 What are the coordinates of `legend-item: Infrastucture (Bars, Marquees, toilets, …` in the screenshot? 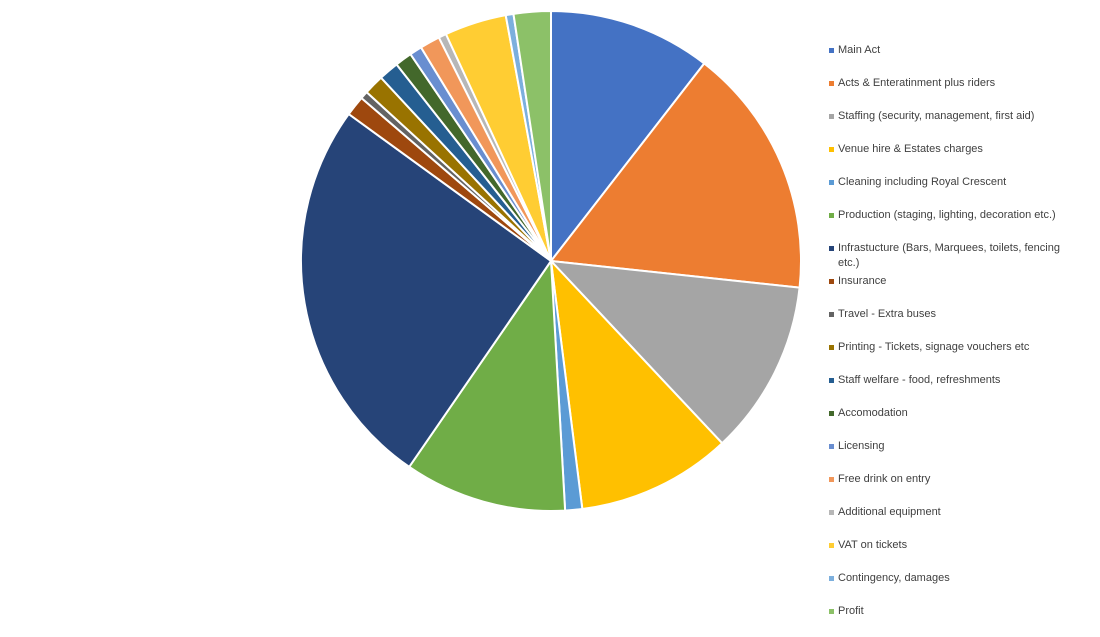 It's located at (949, 256).